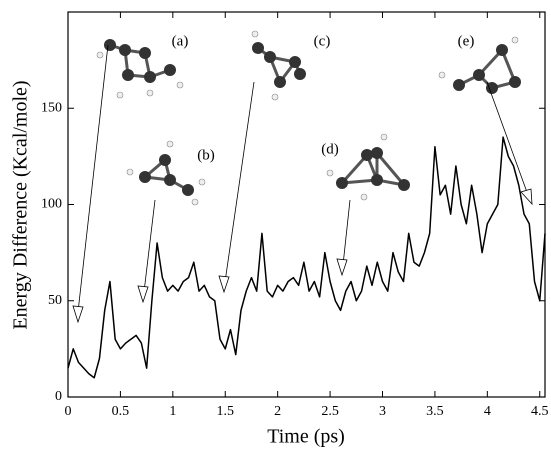 This screenshot has height=456, width=551. Describe the element at coordinates (382, 411) in the screenshot. I see `x-tick-label: 3` at that location.